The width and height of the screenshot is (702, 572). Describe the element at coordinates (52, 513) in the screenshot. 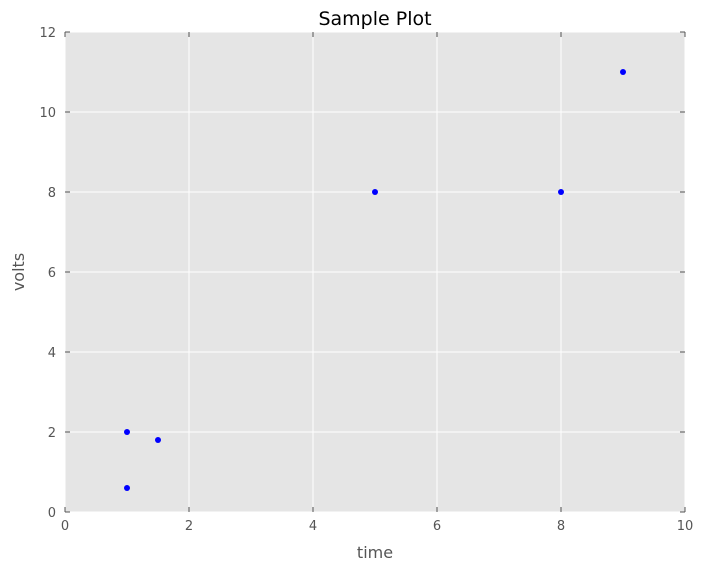

I see `y-tick-label: 0` at that location.